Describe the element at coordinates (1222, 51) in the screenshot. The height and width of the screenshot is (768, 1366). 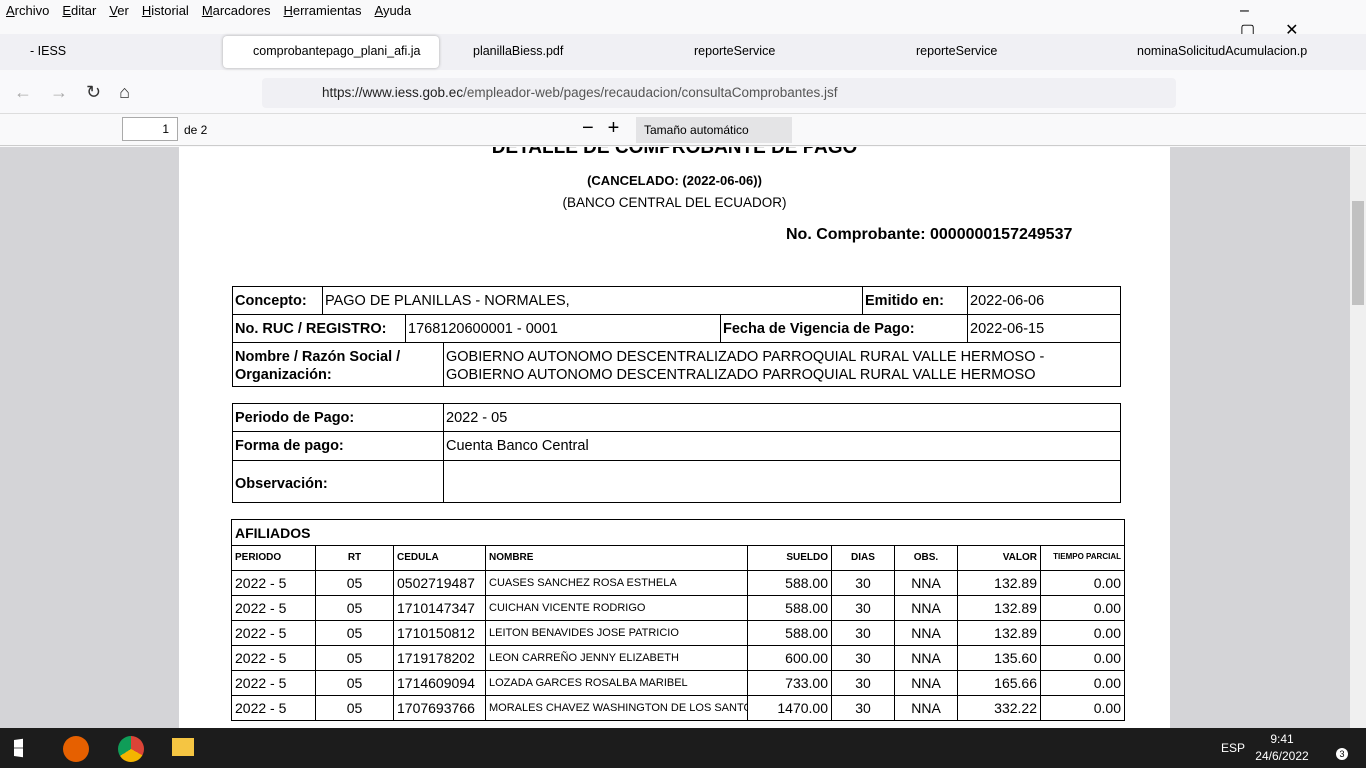
I see `browser-tab: nominaSolicitudAcumulacion.p` at that location.